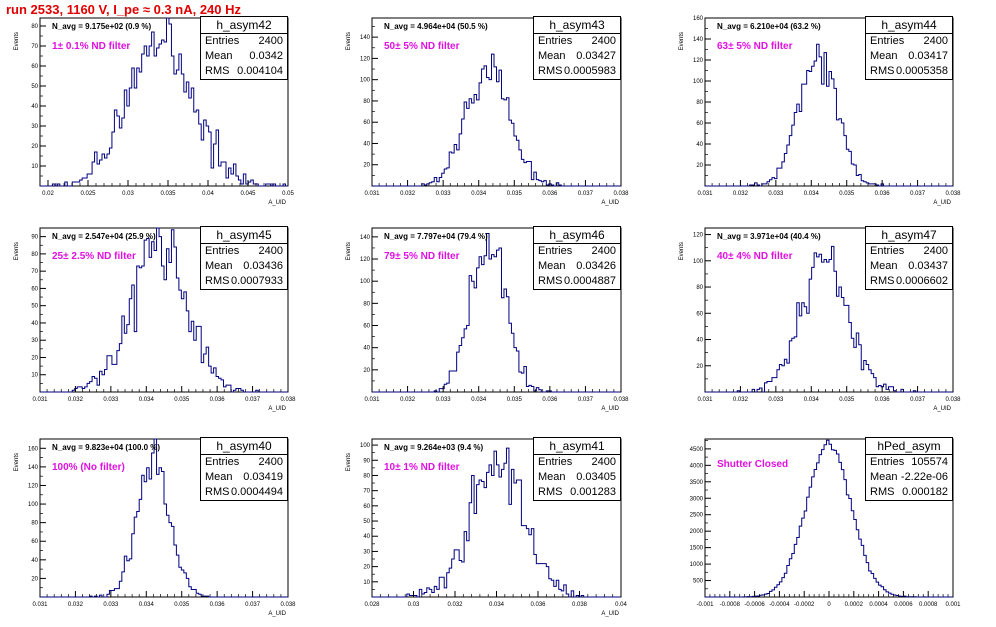 The width and height of the screenshot is (996, 627). Describe the element at coordinates (698, 582) in the screenshot. I see `y-tick-label: 500` at that location.